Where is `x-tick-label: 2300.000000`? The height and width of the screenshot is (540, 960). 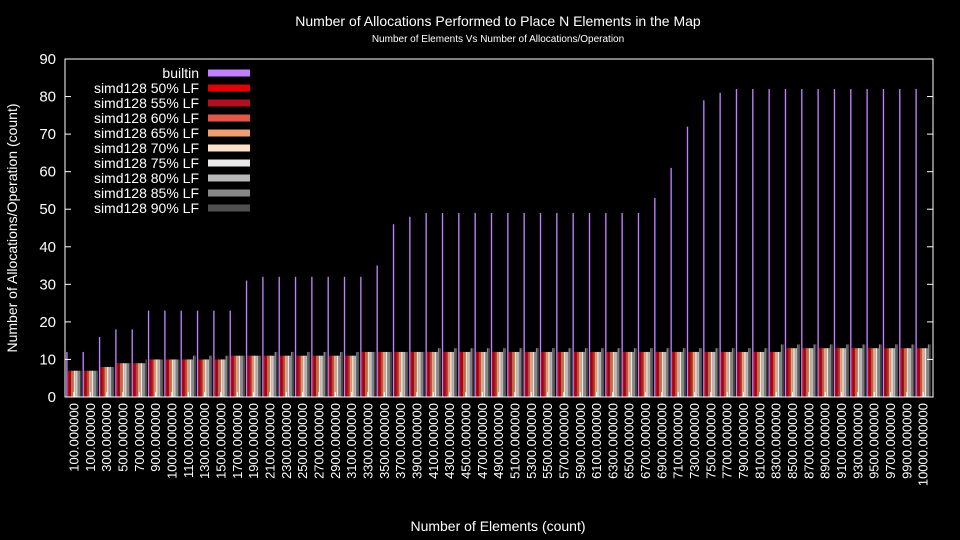 x-tick-label: 2300.000000 is located at coordinates (286, 441).